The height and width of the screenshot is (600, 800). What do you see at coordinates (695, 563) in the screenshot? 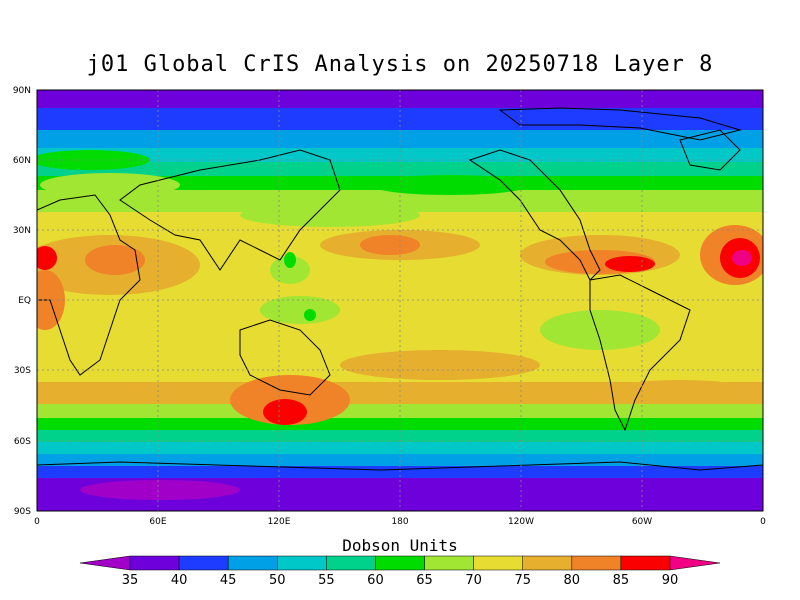
I see `colorbar-arrow-high` at bounding box center [695, 563].